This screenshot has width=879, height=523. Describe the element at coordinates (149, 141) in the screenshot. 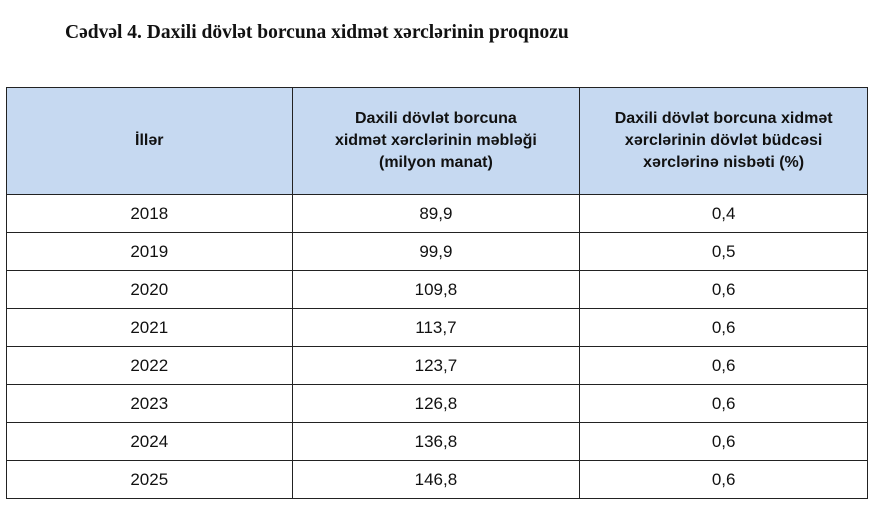

I see `header-years: İllər` at that location.